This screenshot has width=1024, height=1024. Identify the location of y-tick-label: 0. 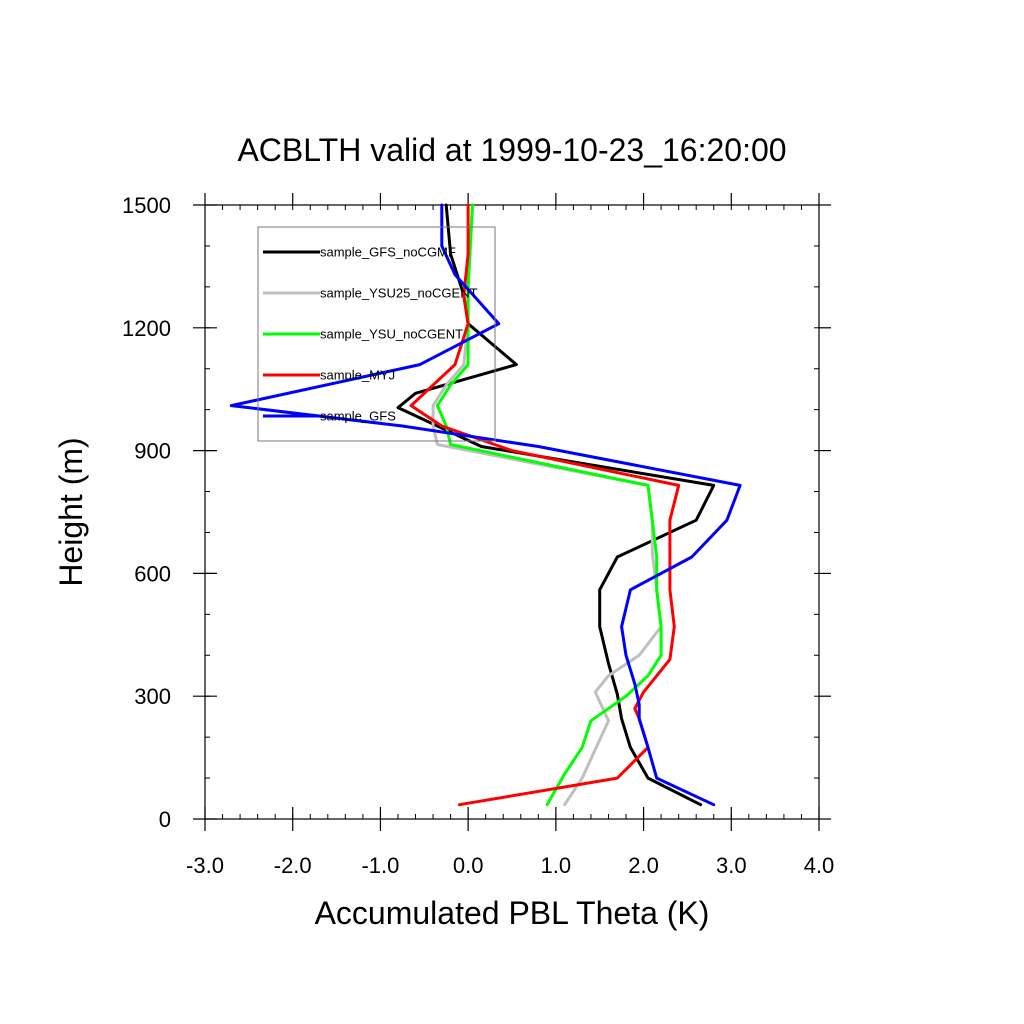
(165, 819).